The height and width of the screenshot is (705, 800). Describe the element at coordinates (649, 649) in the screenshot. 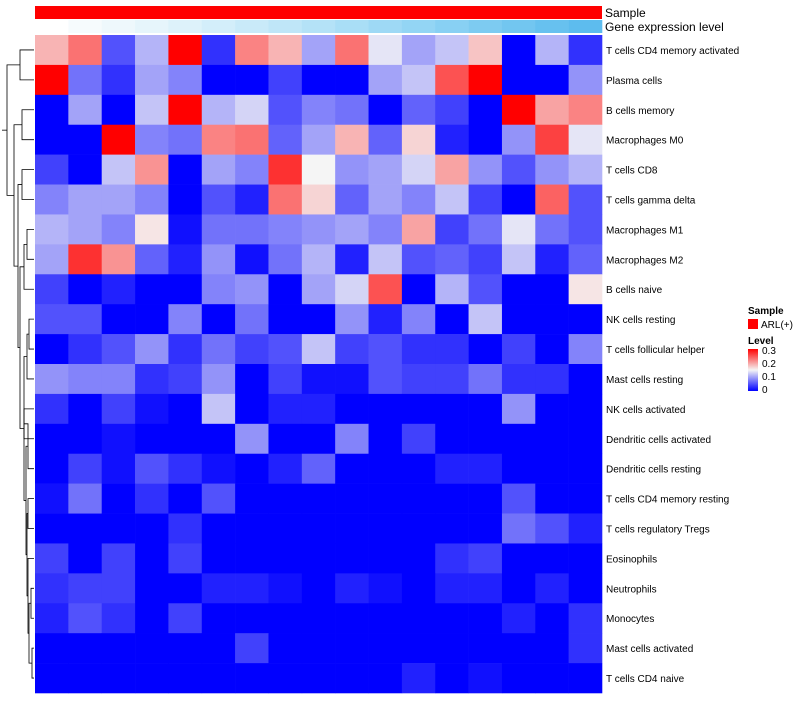

I see `row-label: Mast cells activated` at that location.